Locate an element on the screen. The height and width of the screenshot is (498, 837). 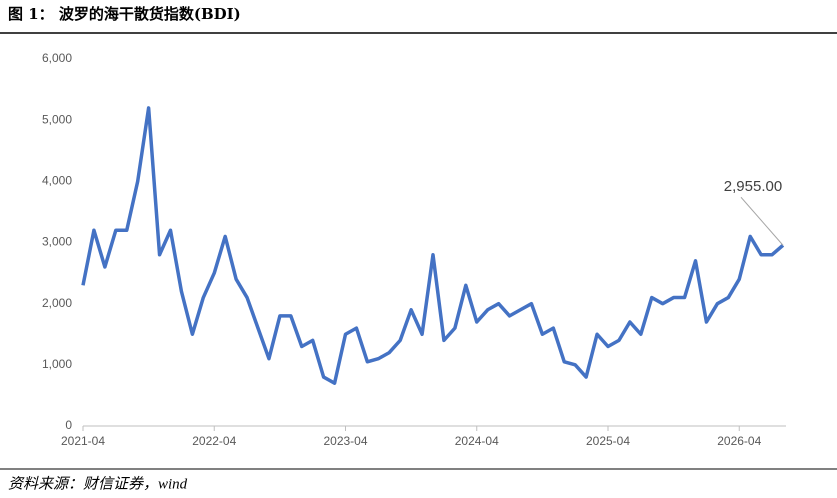
y-tick-label: 1,000 is located at coordinates (57, 364).